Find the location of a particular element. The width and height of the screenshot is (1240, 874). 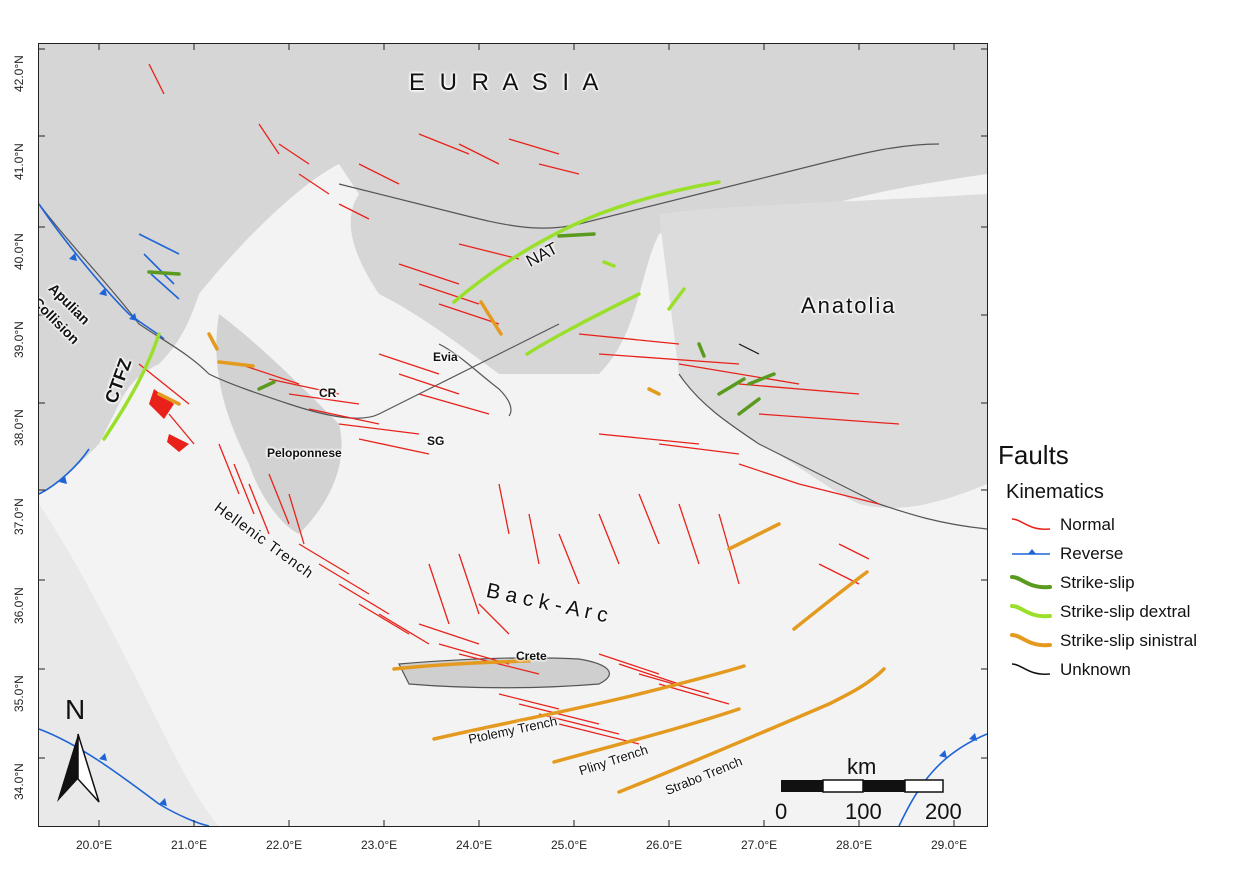

cr-label: CR is located at coordinates (328, 393).